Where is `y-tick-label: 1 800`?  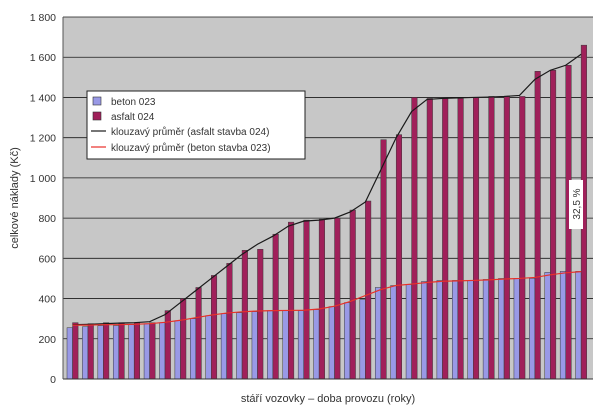
y-tick-label: 1 800 is located at coordinates (43, 18).